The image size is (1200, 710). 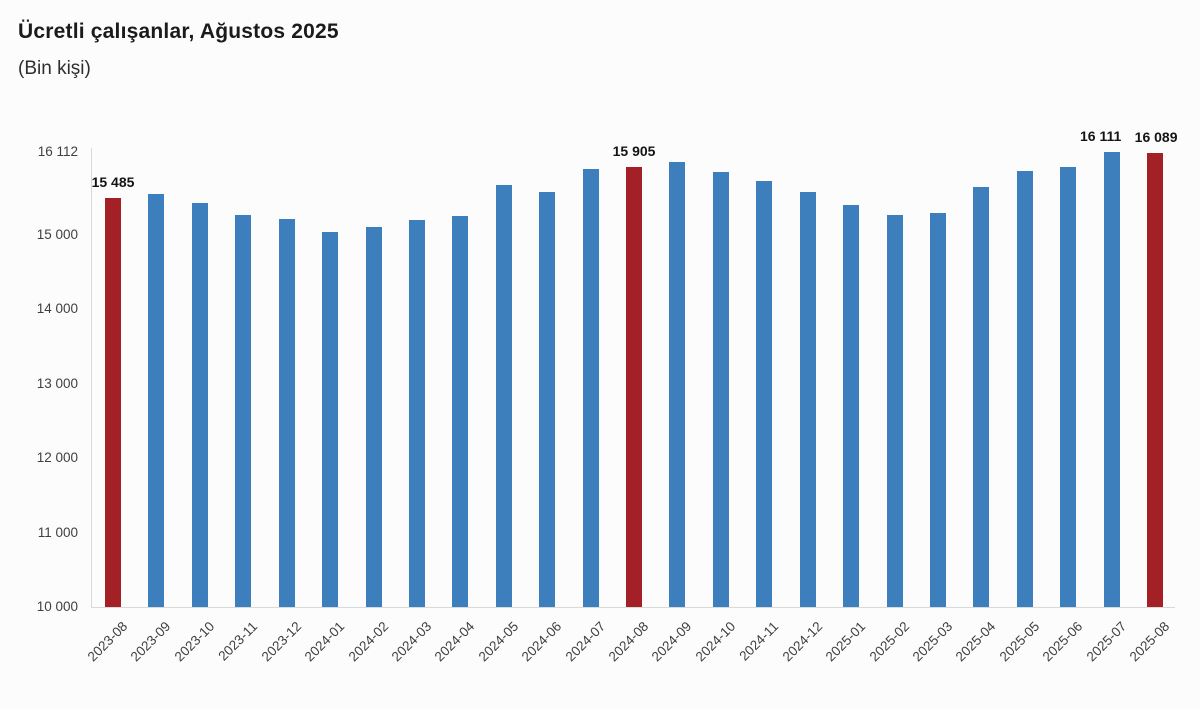 I want to click on bar-value-label-2024-08: 15 905, so click(x=634, y=151).